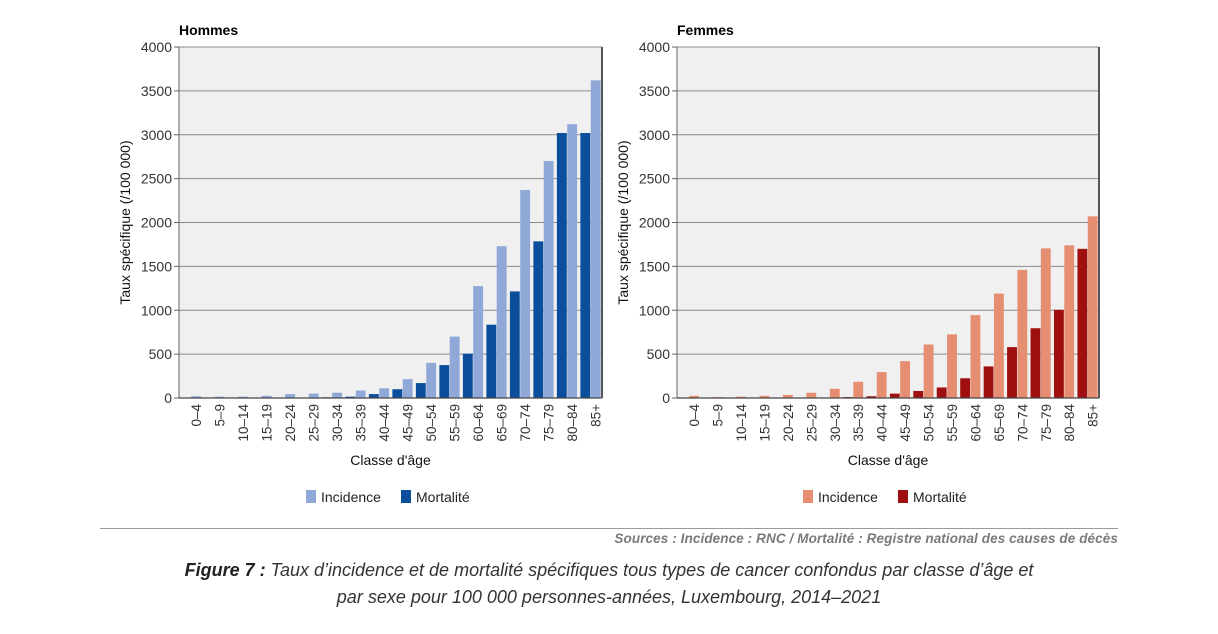 The height and width of the screenshot is (634, 1218). Describe the element at coordinates (609, 528) in the screenshot. I see `divider-rule` at that location.